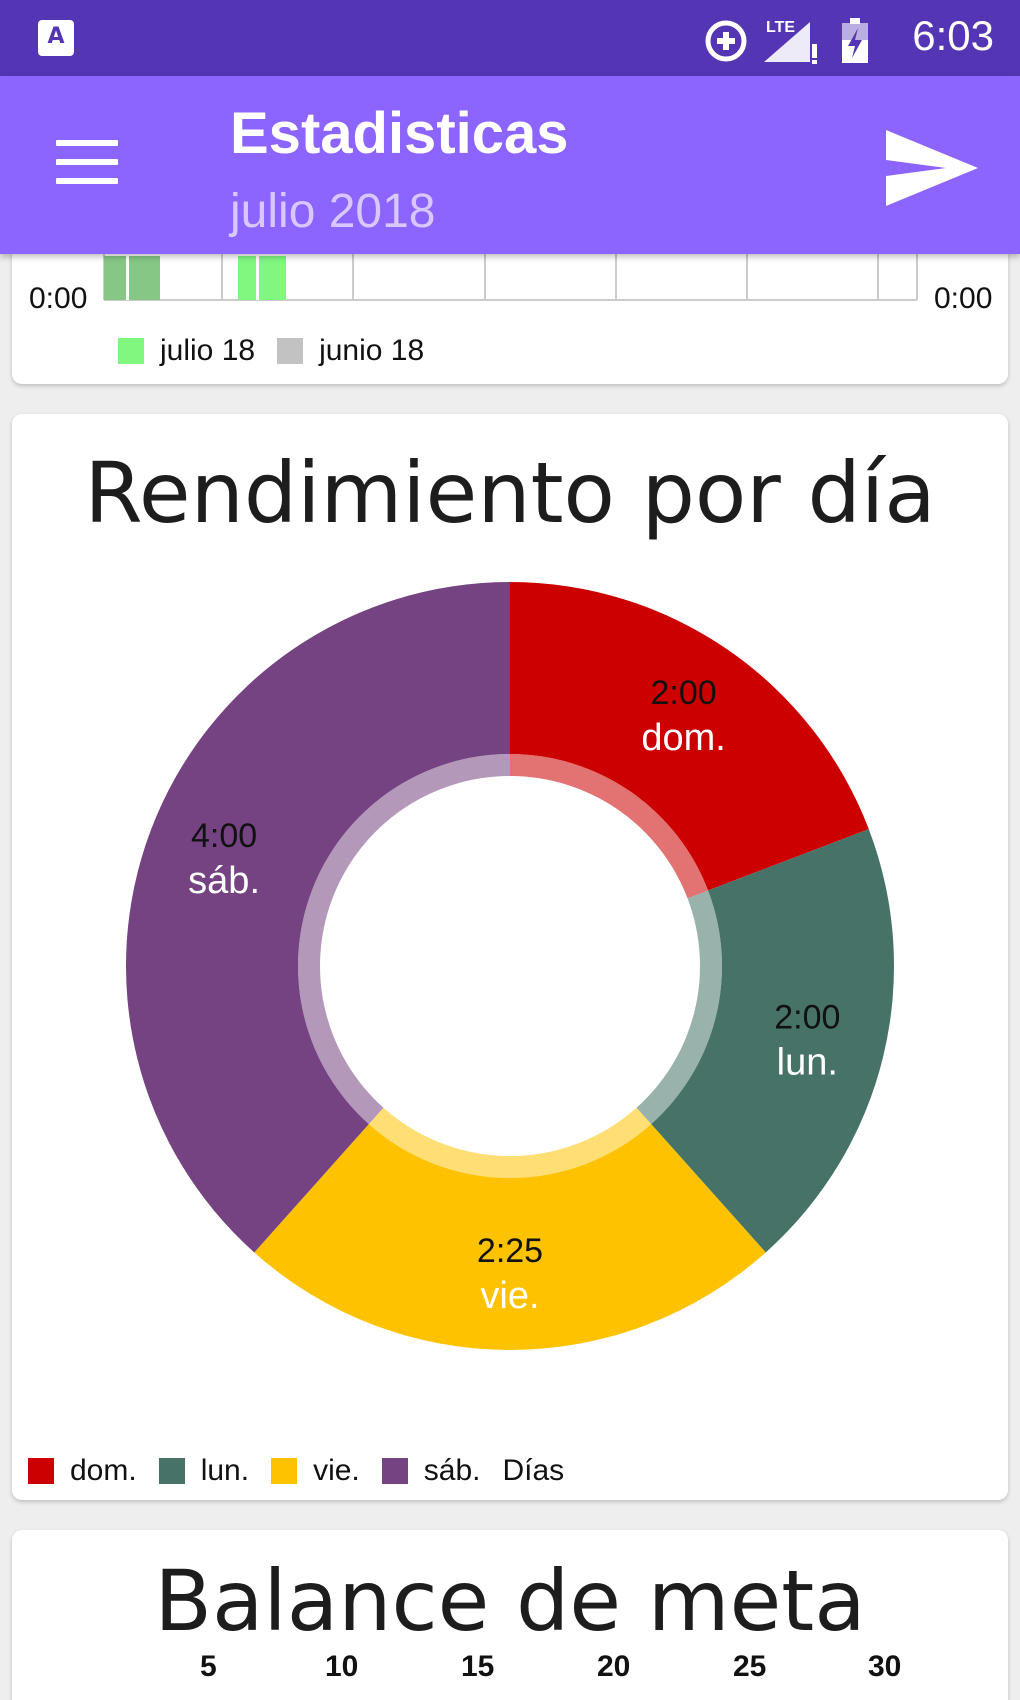 Image resolution: width=1020 pixels, height=1700 pixels. I want to click on legend-item-dom.: dom., so click(82, 1471).